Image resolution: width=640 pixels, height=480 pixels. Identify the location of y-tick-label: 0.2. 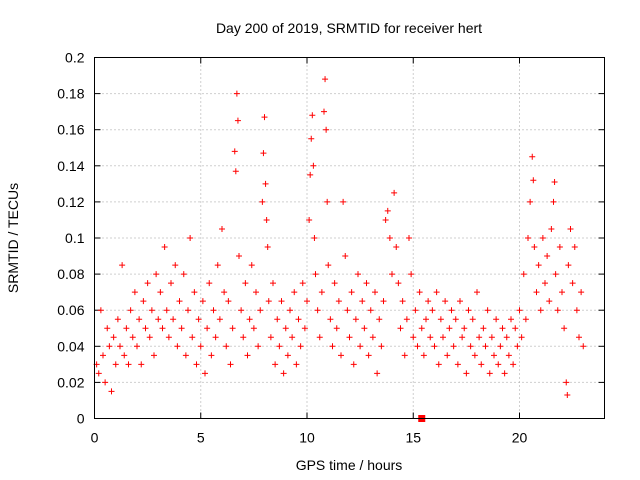
(75, 58).